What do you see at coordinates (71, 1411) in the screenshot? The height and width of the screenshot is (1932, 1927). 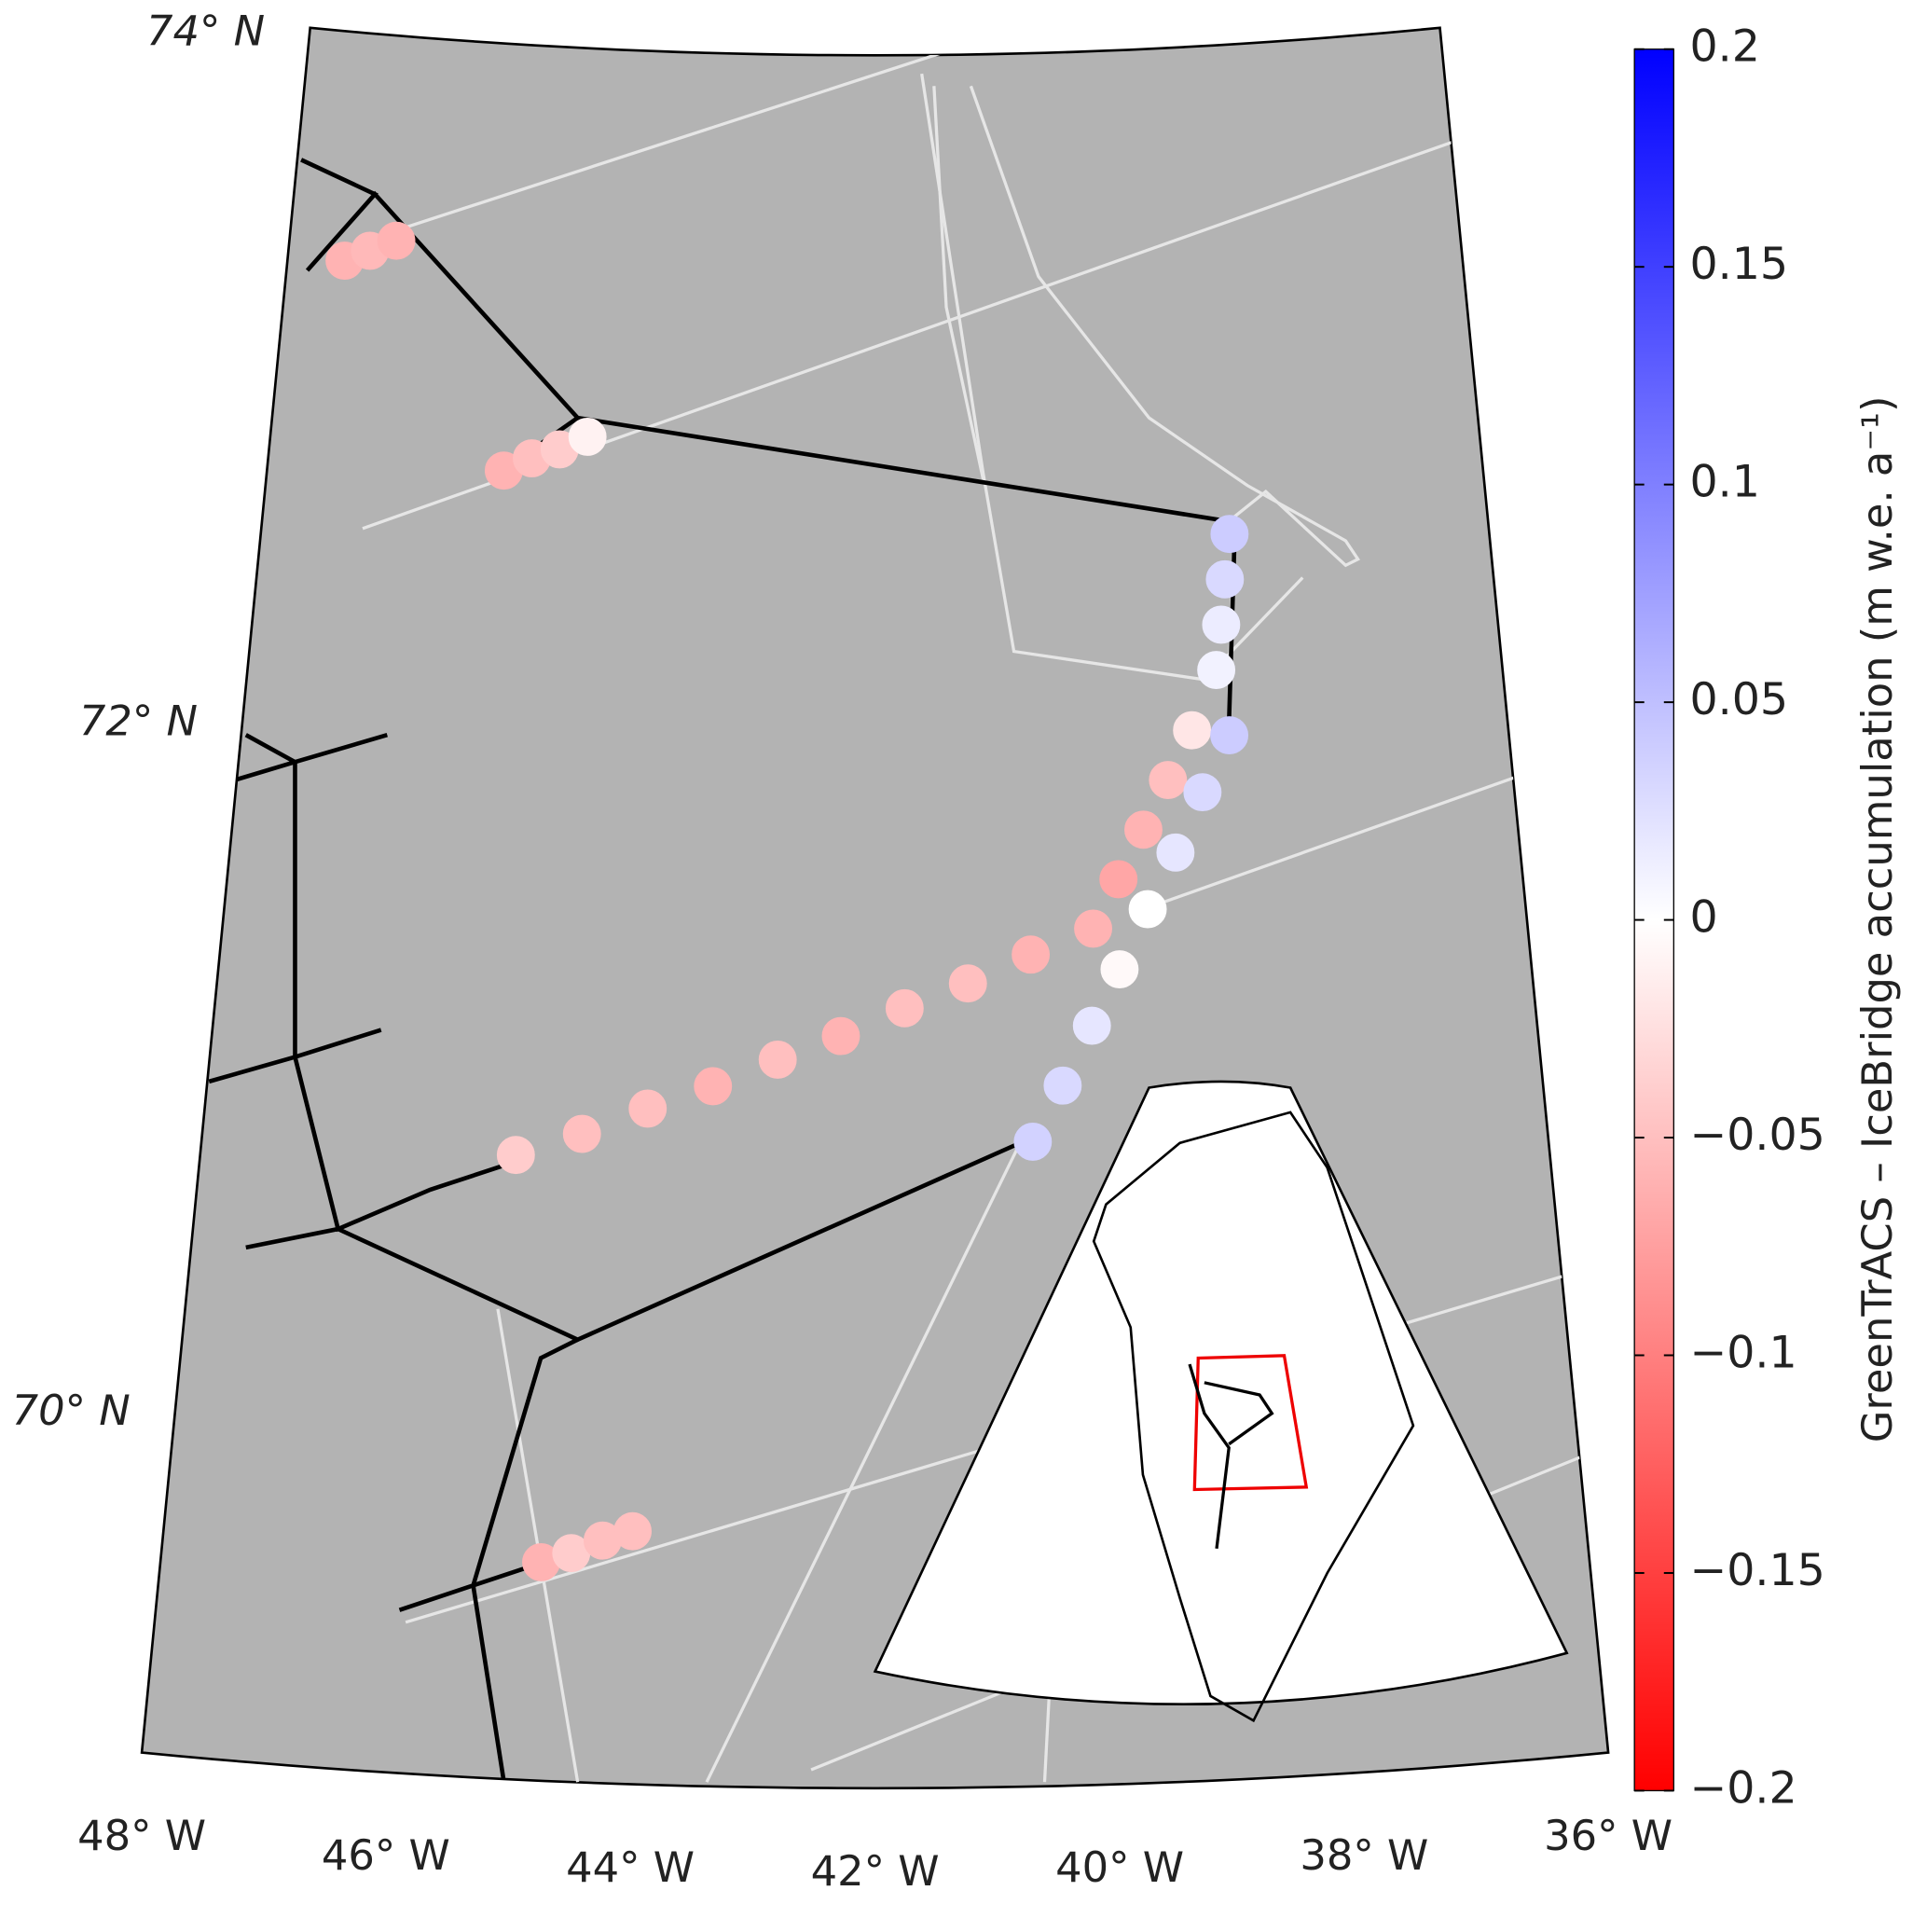 I see `lat-label: 70° N` at bounding box center [71, 1411].